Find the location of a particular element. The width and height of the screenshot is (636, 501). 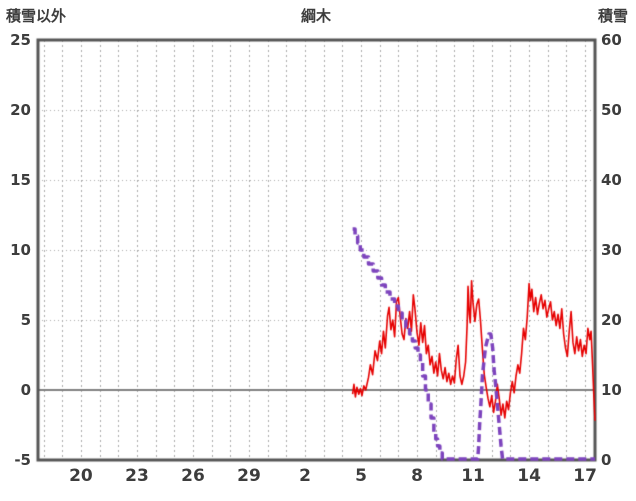

x-tick-label: 26 is located at coordinates (193, 476).